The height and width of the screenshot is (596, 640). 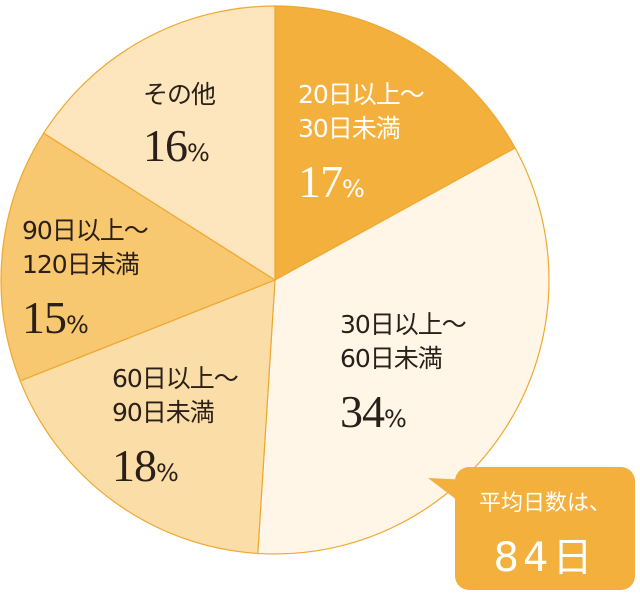 I want to click on slice-percent: 15%, so click(x=85, y=321).